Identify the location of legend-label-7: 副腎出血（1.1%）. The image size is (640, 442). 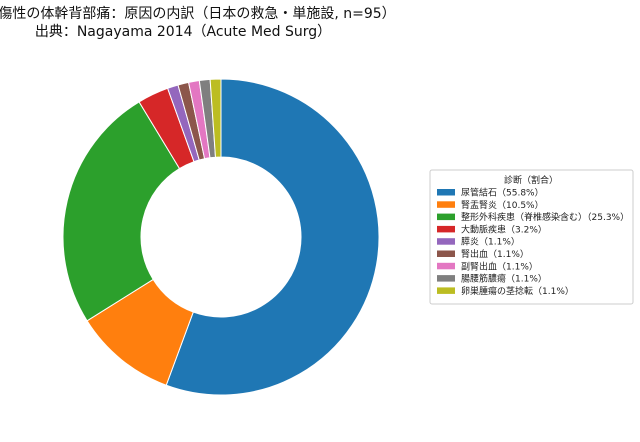
(499, 266).